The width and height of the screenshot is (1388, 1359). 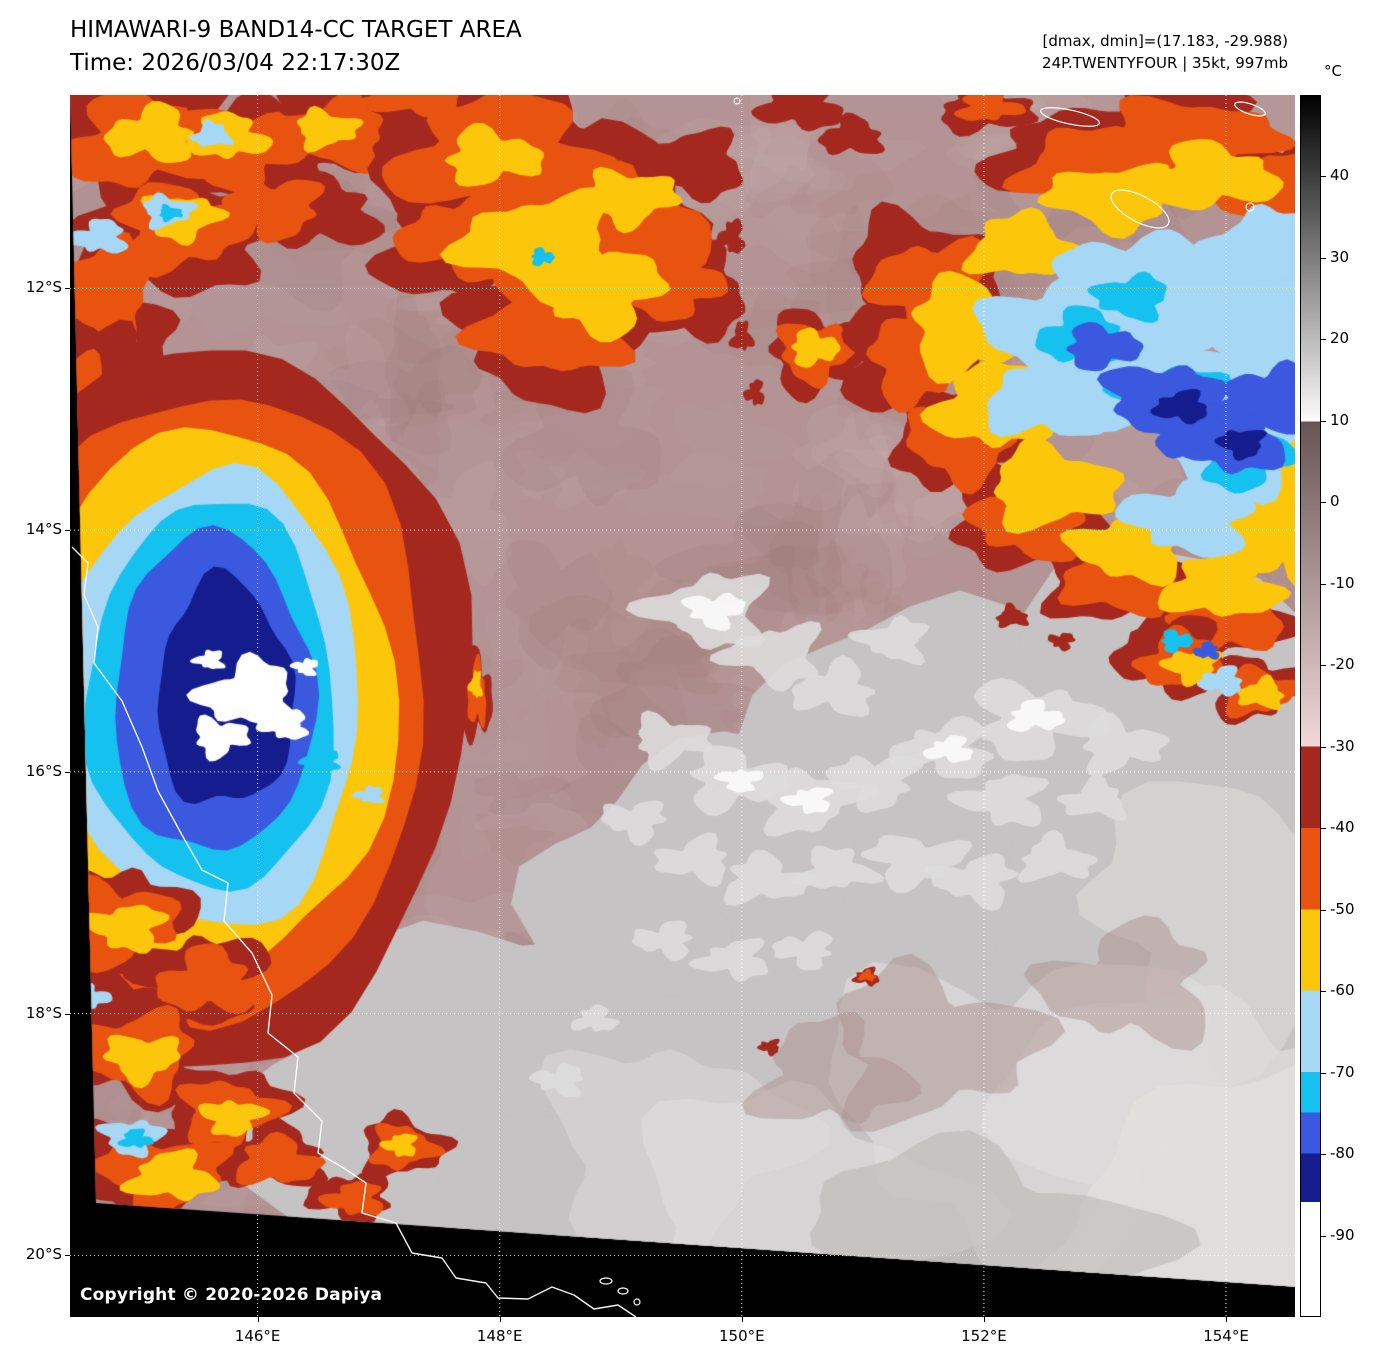 What do you see at coordinates (499, 1336) in the screenshot?
I see `lon-tick-label: 148°E` at bounding box center [499, 1336].